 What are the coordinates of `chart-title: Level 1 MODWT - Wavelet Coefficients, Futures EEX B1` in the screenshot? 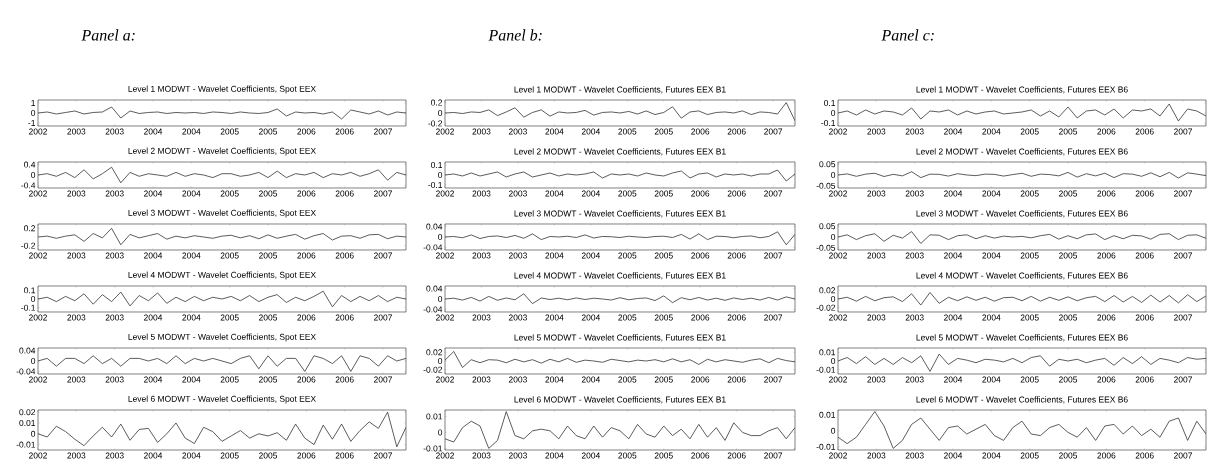 It's located at (620, 90).